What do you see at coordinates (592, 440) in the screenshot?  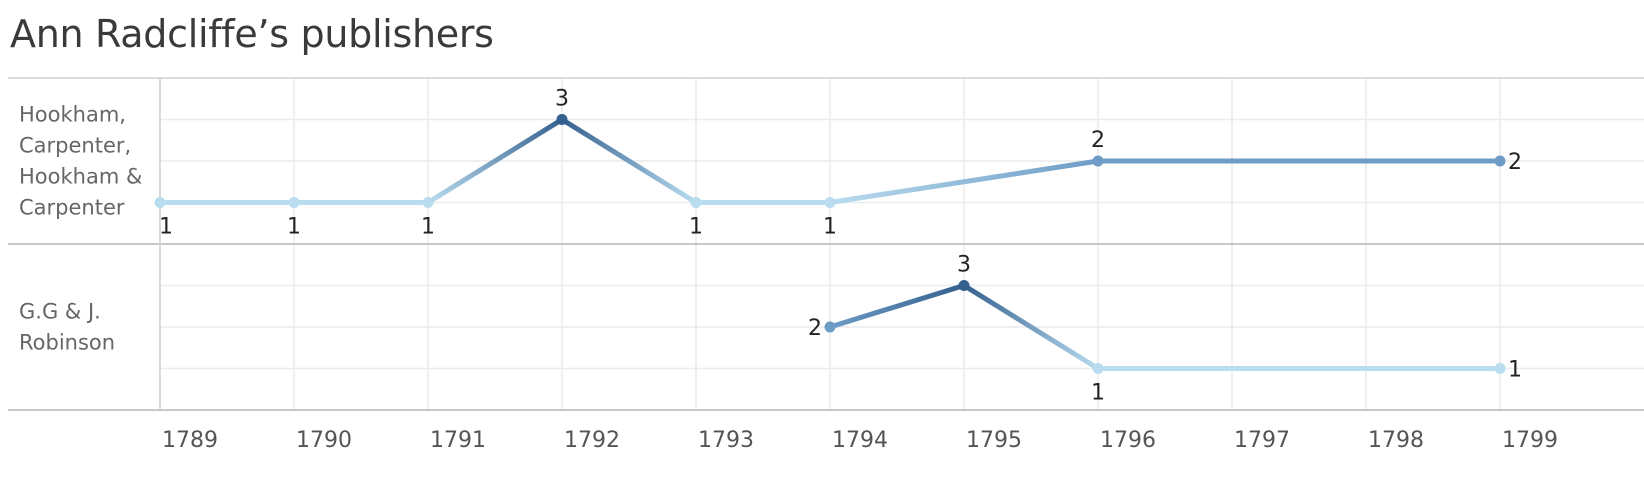 I see `x-tick-label: 1792` at bounding box center [592, 440].